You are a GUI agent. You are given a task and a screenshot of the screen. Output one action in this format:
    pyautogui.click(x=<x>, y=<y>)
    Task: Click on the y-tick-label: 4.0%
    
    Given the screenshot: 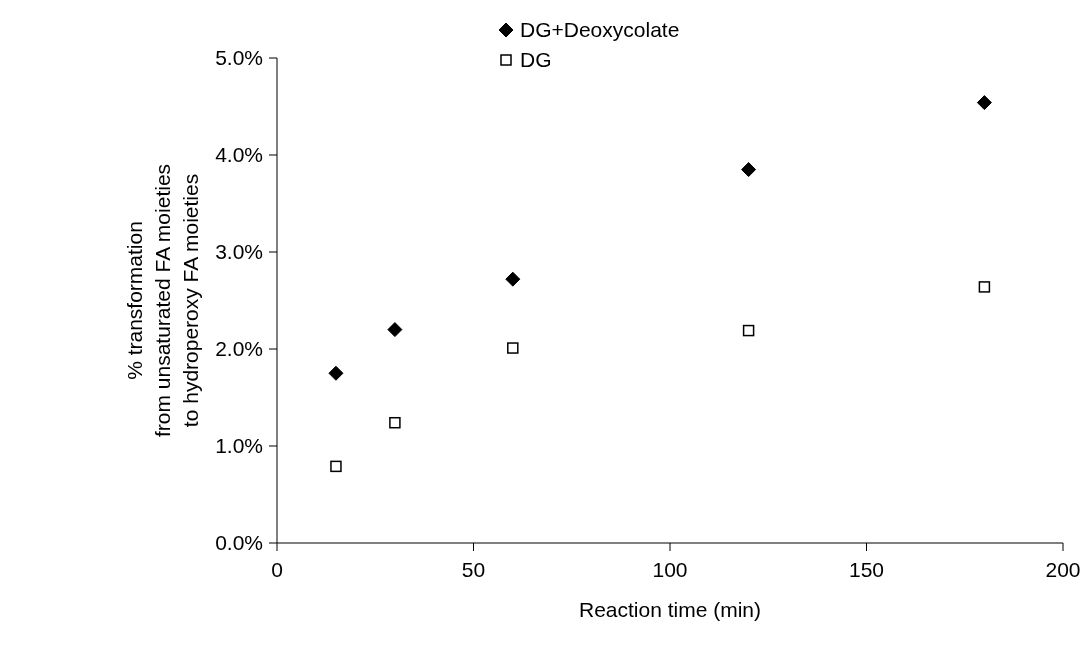 What is the action you would take?
    pyautogui.click(x=239, y=154)
    